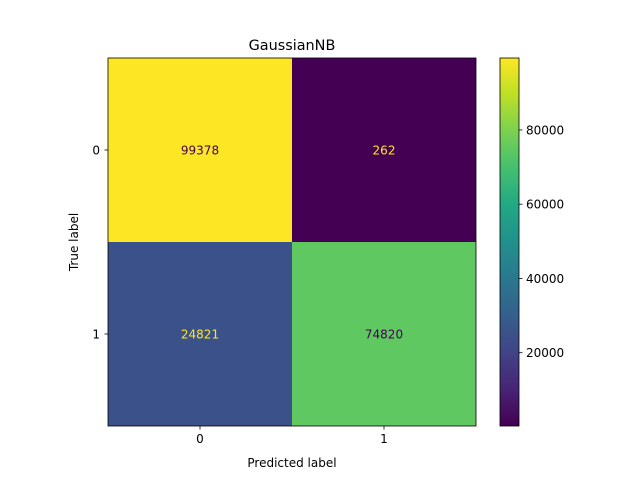 This screenshot has height=480, width=640. I want to click on cell-value-label: 24821, so click(200, 335).